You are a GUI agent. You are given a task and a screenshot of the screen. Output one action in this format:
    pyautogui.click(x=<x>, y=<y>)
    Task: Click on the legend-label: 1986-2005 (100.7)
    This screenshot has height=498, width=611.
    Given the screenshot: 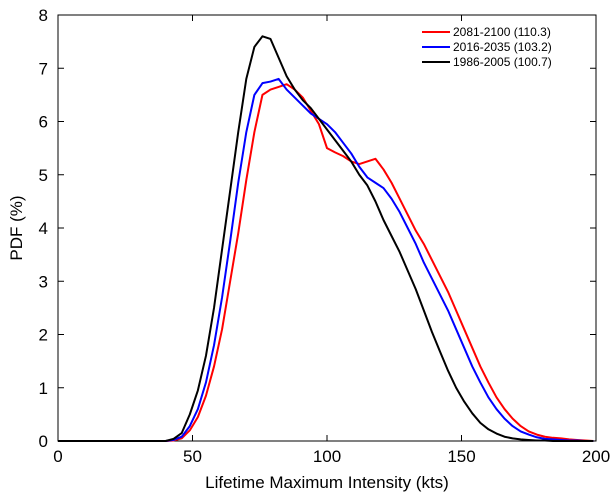 What is the action you would take?
    pyautogui.click(x=502, y=62)
    